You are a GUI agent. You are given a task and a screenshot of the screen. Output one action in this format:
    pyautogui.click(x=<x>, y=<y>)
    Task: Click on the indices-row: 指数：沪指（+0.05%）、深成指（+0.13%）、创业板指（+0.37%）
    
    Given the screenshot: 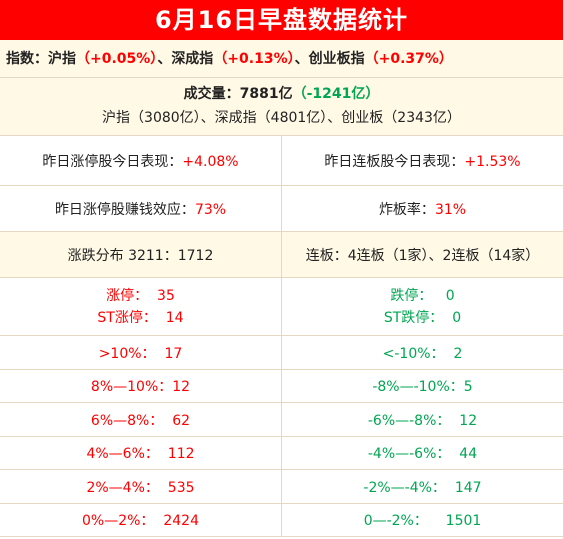 What is the action you would take?
    pyautogui.click(x=281, y=59)
    